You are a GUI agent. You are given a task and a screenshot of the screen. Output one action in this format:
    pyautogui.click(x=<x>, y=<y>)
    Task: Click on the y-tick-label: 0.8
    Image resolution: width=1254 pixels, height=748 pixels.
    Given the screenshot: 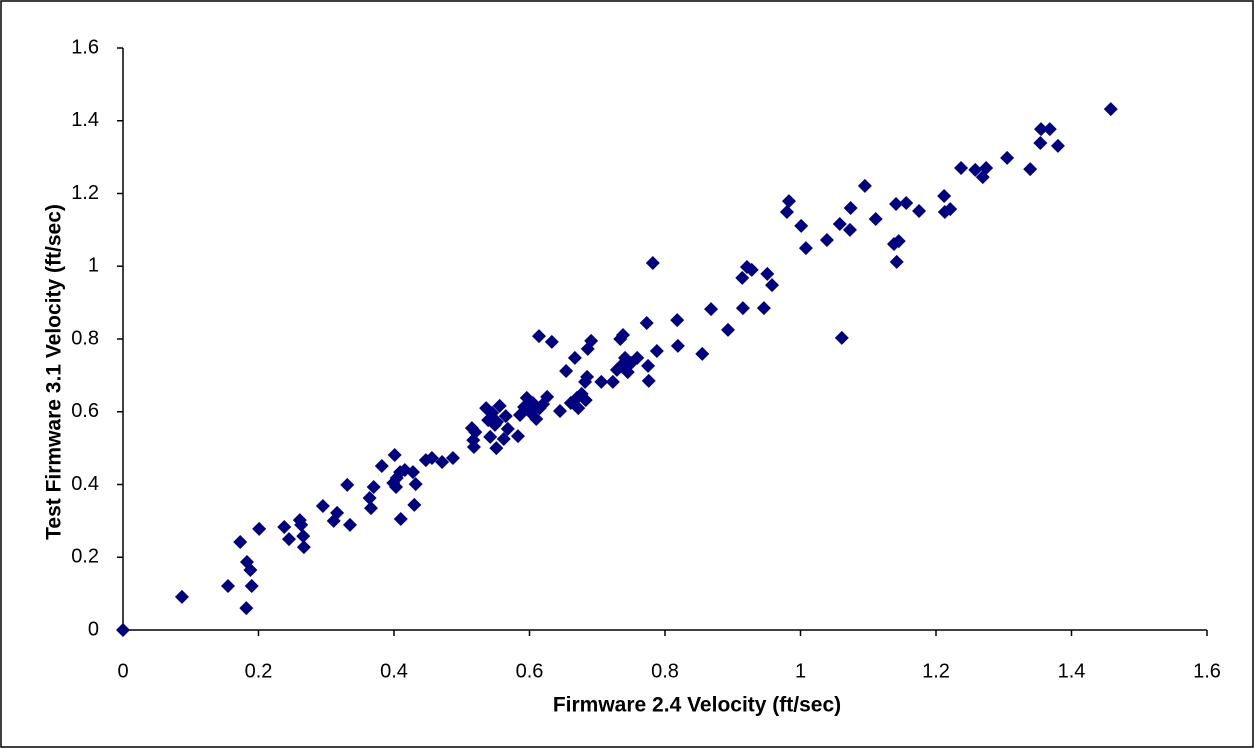 What is the action you would take?
    pyautogui.click(x=85, y=338)
    